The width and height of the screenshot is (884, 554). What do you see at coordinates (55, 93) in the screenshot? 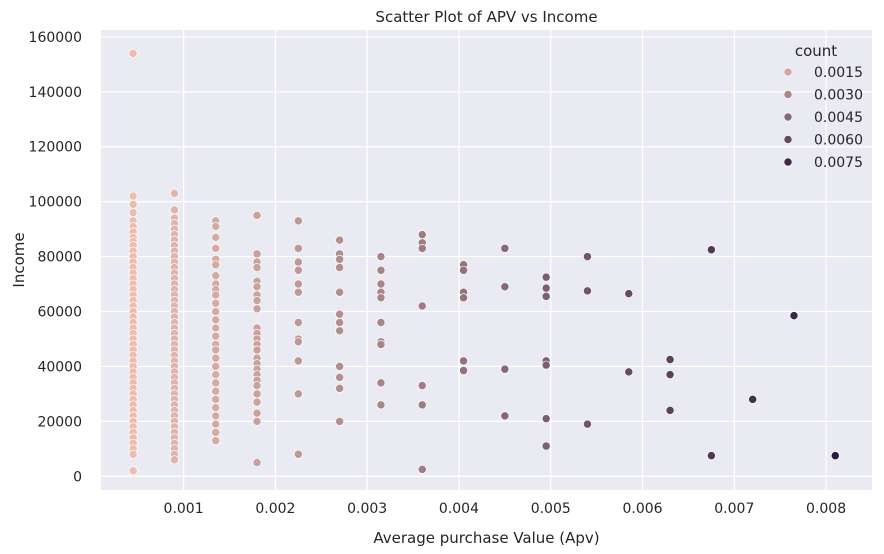
I see `y-tick-label: 140000` at bounding box center [55, 93].